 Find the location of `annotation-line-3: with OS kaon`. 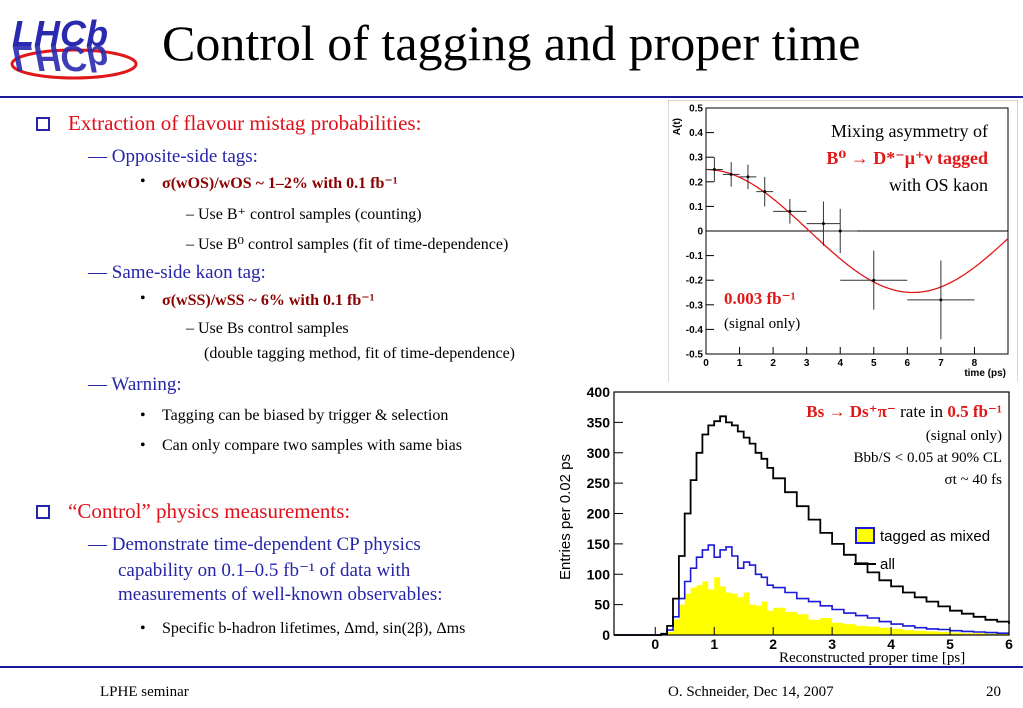

annotation-line-3: with OS kaon is located at coordinates (938, 185).